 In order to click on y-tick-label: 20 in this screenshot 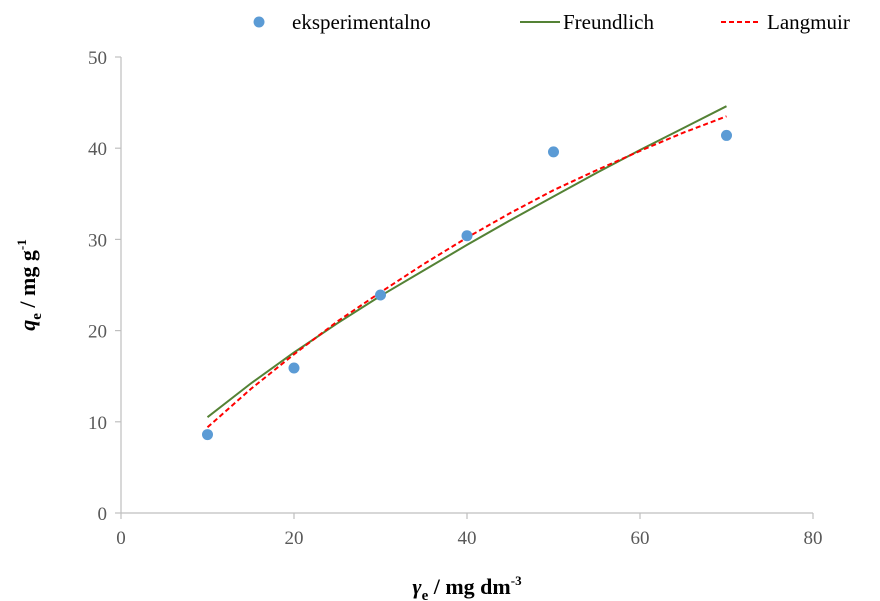, I will do `click(97, 332)`.